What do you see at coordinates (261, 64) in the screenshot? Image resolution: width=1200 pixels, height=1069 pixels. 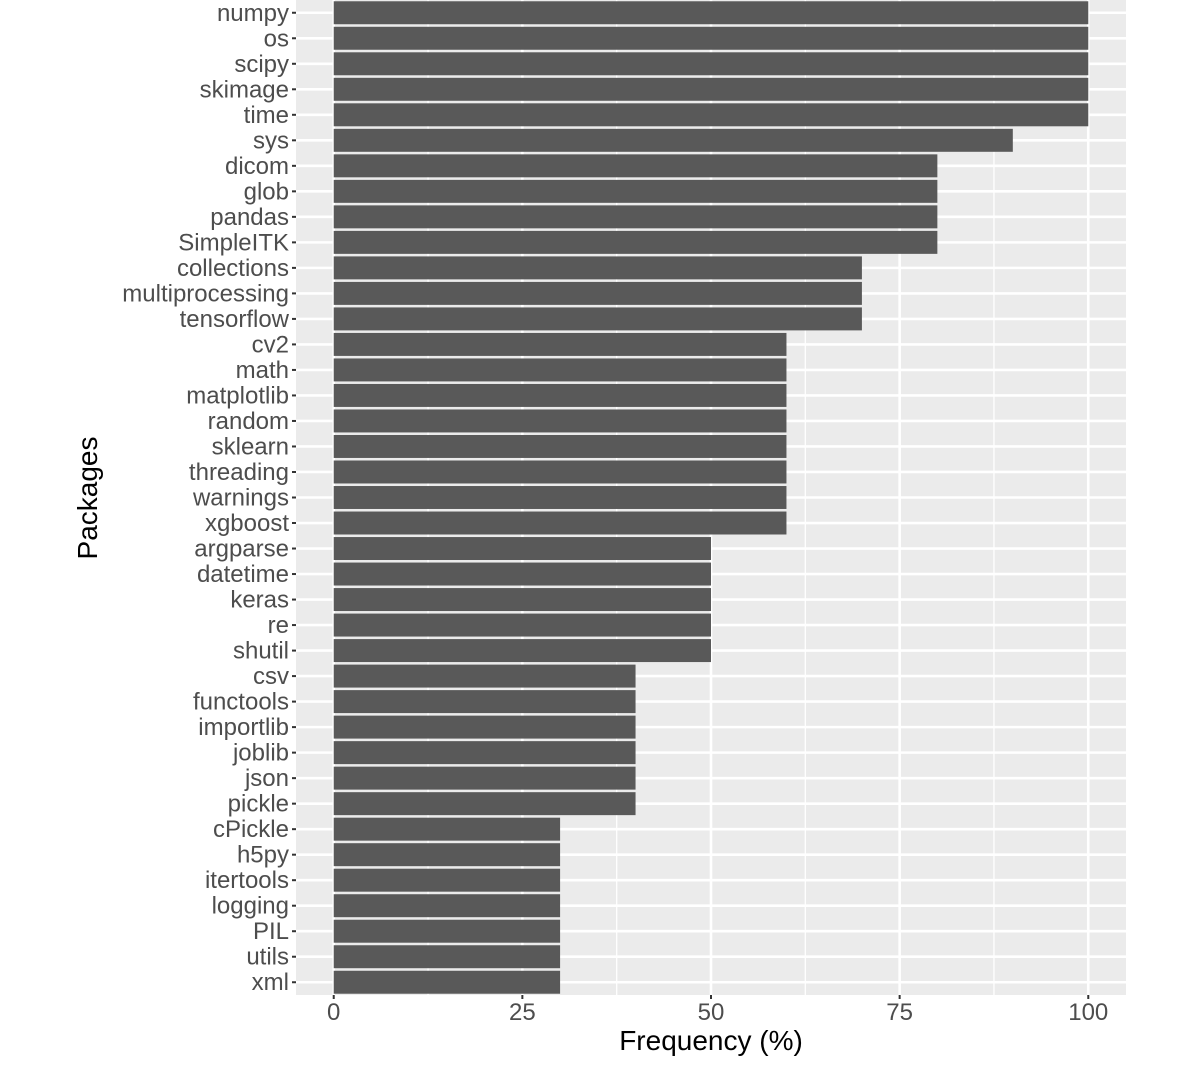 I see `y-tick-label: scipy` at bounding box center [261, 64].